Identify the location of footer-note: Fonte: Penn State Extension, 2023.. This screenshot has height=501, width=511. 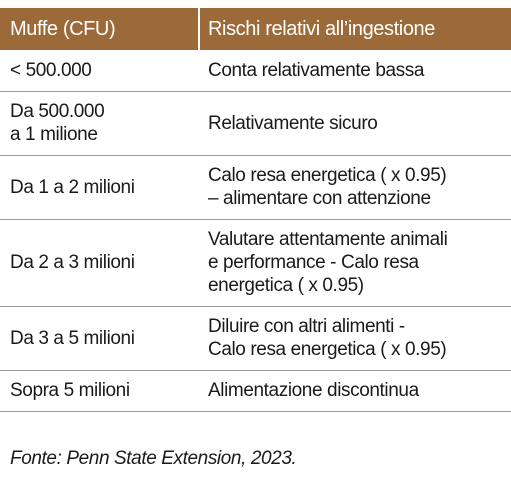
(153, 458).